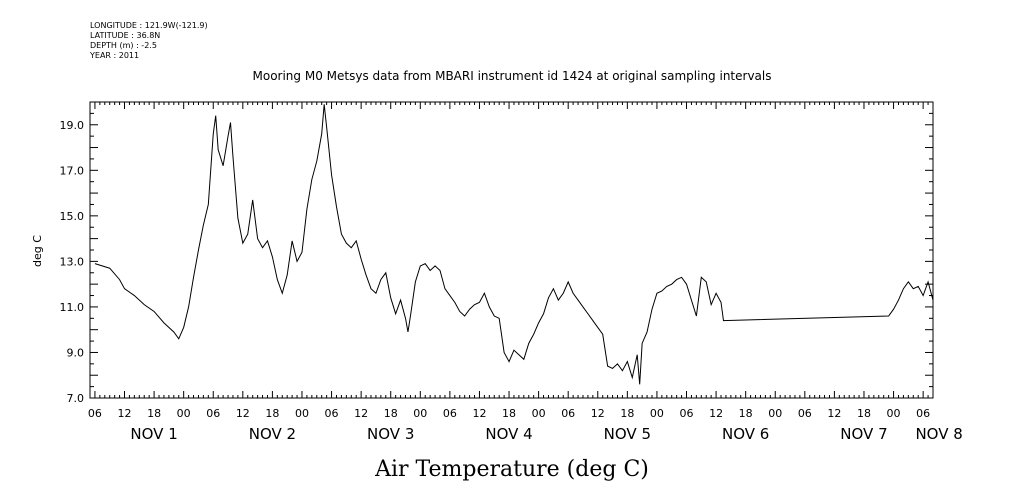  I want to click on longitude-text: LONGITUDE : 121.9W(-121.9), so click(149, 25).